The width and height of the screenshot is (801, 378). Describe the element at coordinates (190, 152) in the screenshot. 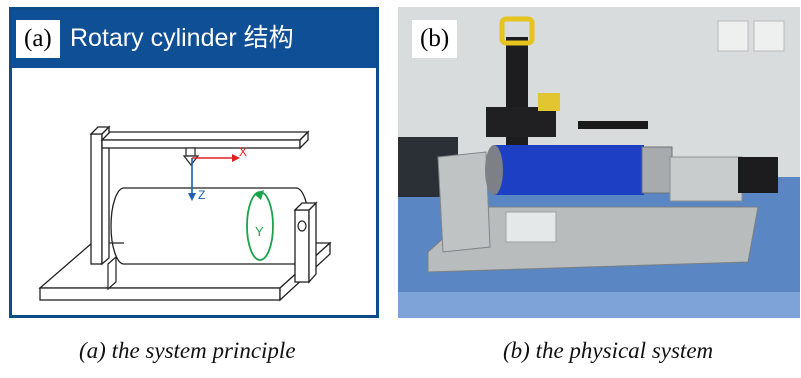

I see `tool-holder` at that location.